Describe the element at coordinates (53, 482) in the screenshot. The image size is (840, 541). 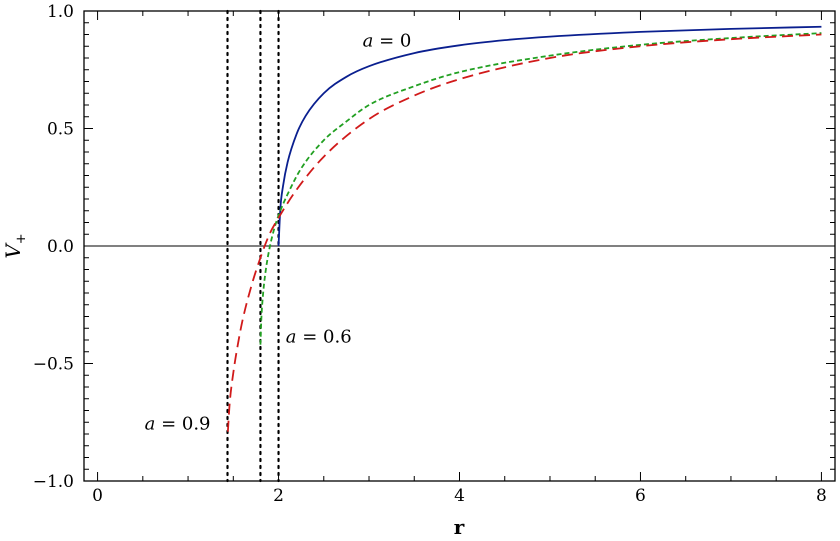
I see `y-tick-label: −1.0` at that location.